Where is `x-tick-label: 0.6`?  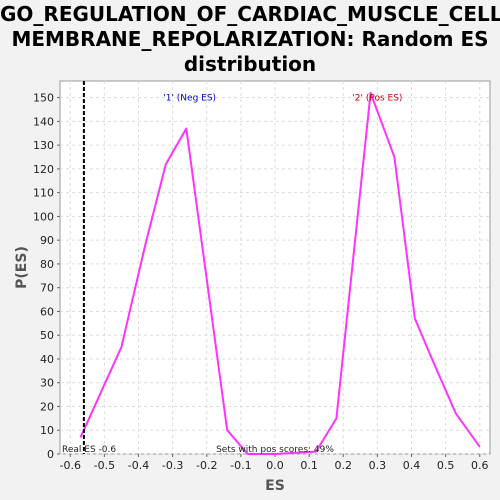
x-tick-label: 0.6 is located at coordinates (480, 465).